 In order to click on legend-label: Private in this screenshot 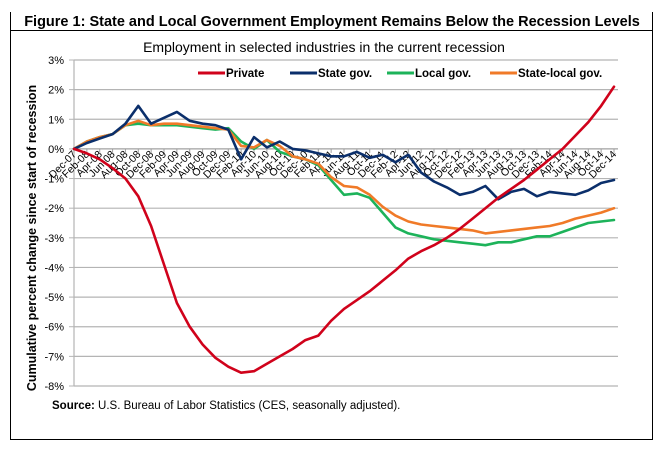, I will do `click(245, 74)`.